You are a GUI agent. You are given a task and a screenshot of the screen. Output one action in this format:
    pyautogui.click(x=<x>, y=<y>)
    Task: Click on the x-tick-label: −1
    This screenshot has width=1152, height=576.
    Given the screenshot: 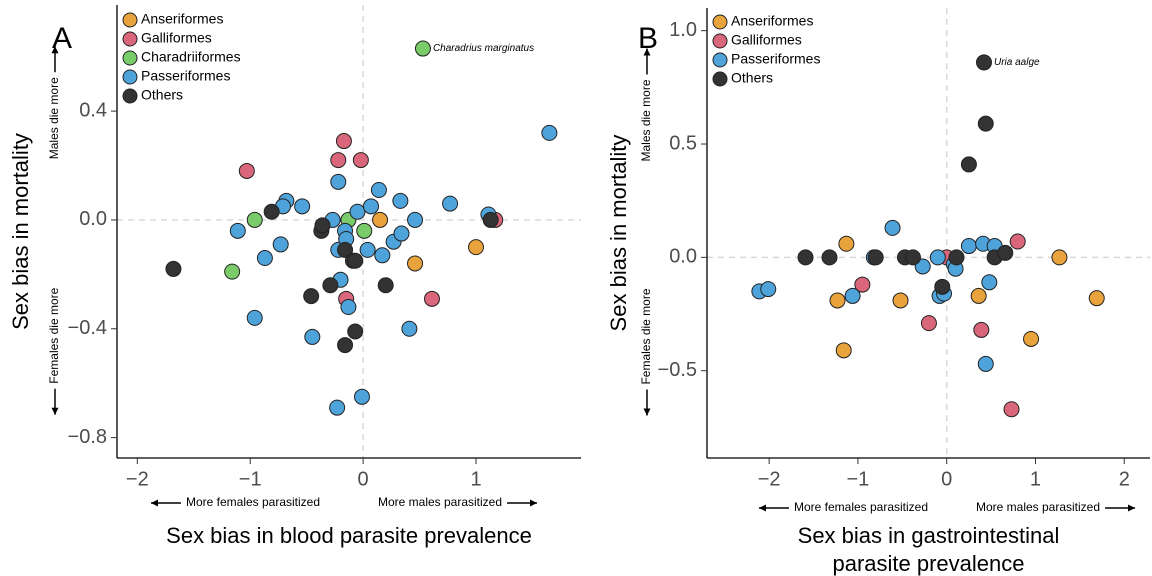 What is the action you would take?
    pyautogui.click(x=858, y=479)
    